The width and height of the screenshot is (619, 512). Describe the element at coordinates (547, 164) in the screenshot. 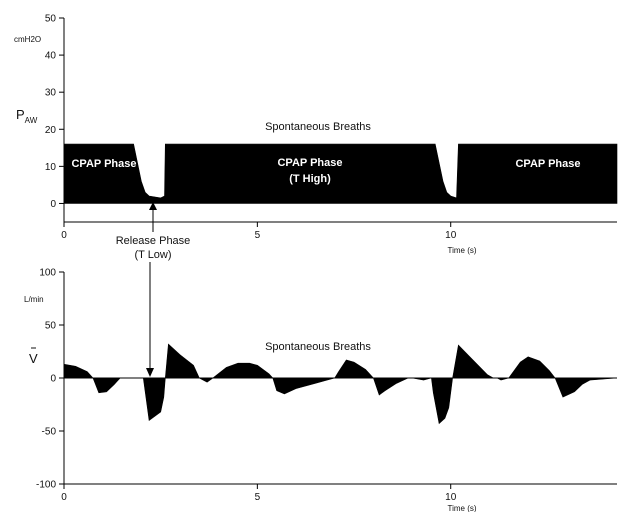

I see `cpap-phase-label-3: CPAP Phase` at that location.